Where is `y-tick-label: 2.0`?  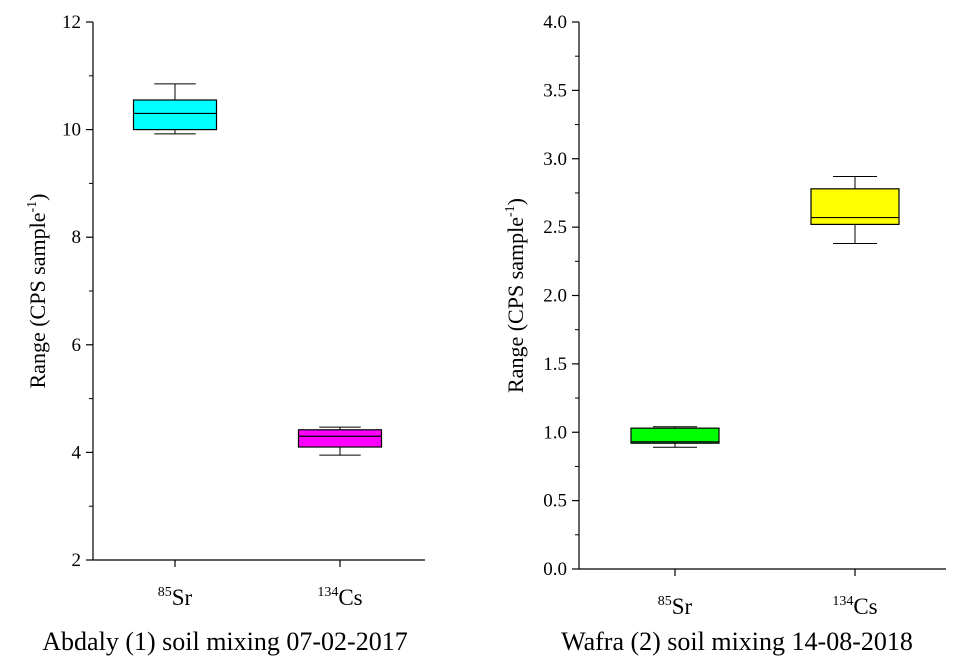 y-tick-label: 2.0 is located at coordinates (555, 296).